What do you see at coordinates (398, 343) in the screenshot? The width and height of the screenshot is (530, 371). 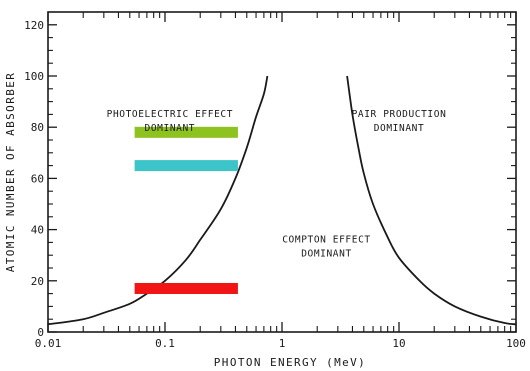 I see `x-tick-label: 10` at bounding box center [398, 343].